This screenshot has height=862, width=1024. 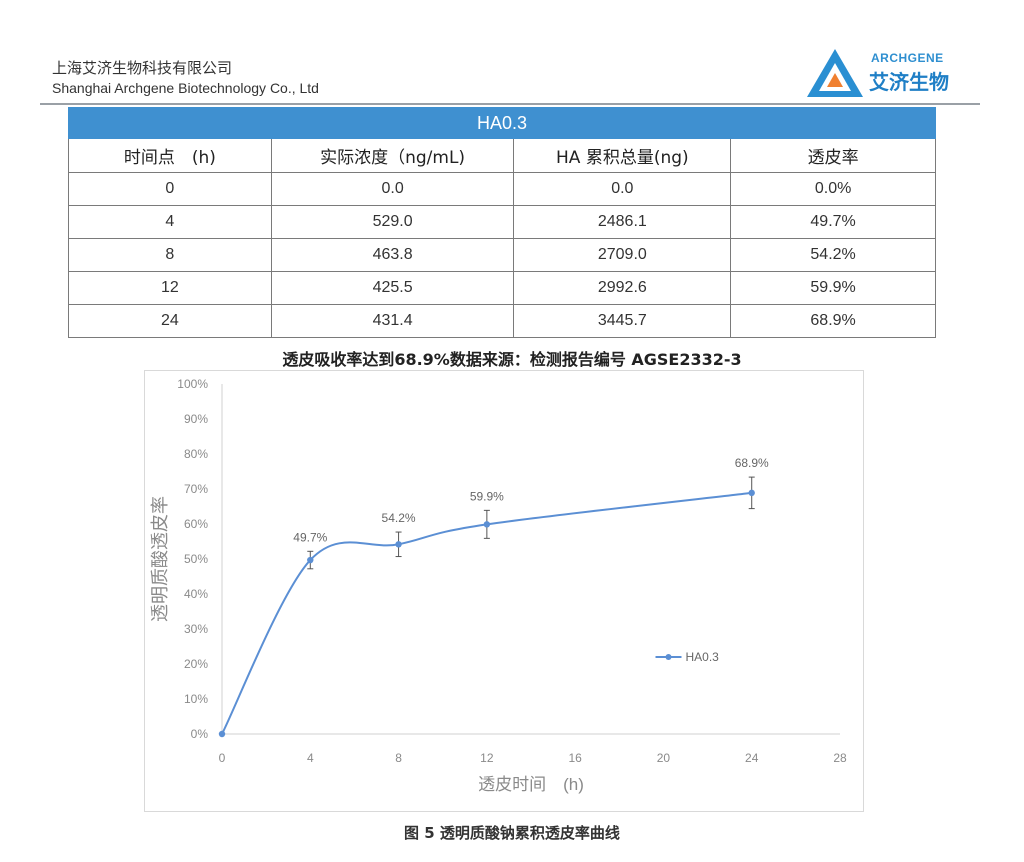 I want to click on table-cell: 2992.6, so click(x=622, y=288).